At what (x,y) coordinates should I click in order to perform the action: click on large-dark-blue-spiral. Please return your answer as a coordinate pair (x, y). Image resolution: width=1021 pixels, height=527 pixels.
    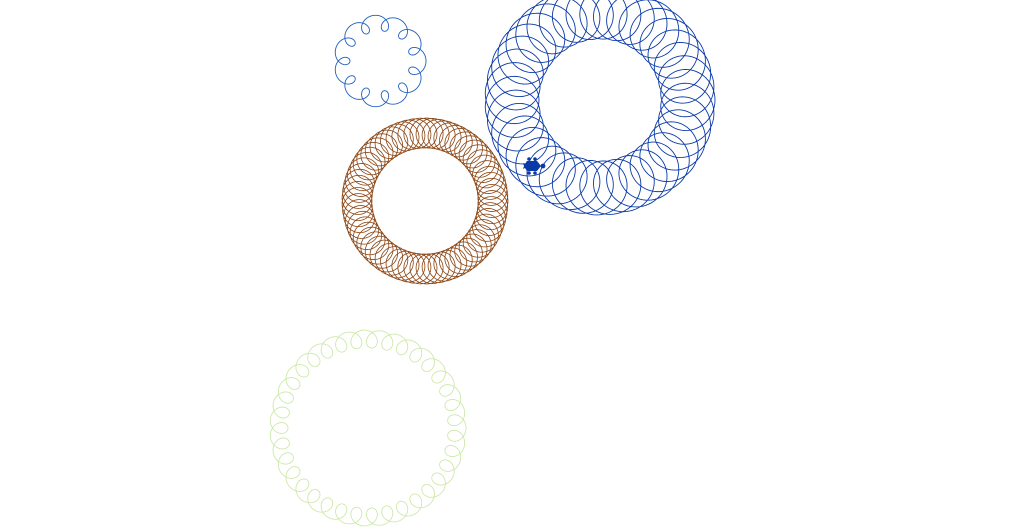
    Looking at the image, I should click on (600, 108).